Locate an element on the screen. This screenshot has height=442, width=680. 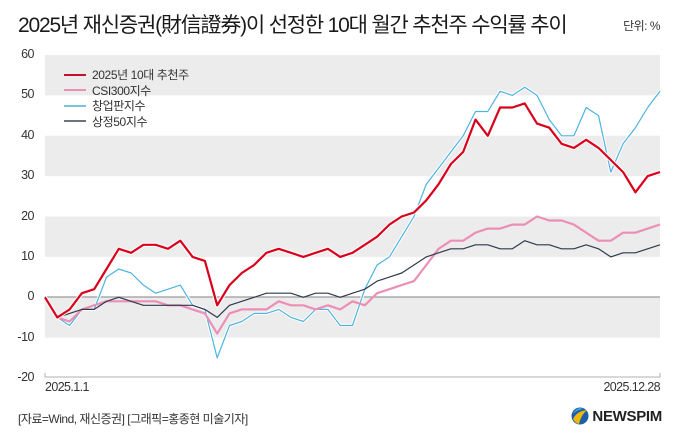
legend-item-chinext: 창업판지수 is located at coordinates (126, 106).